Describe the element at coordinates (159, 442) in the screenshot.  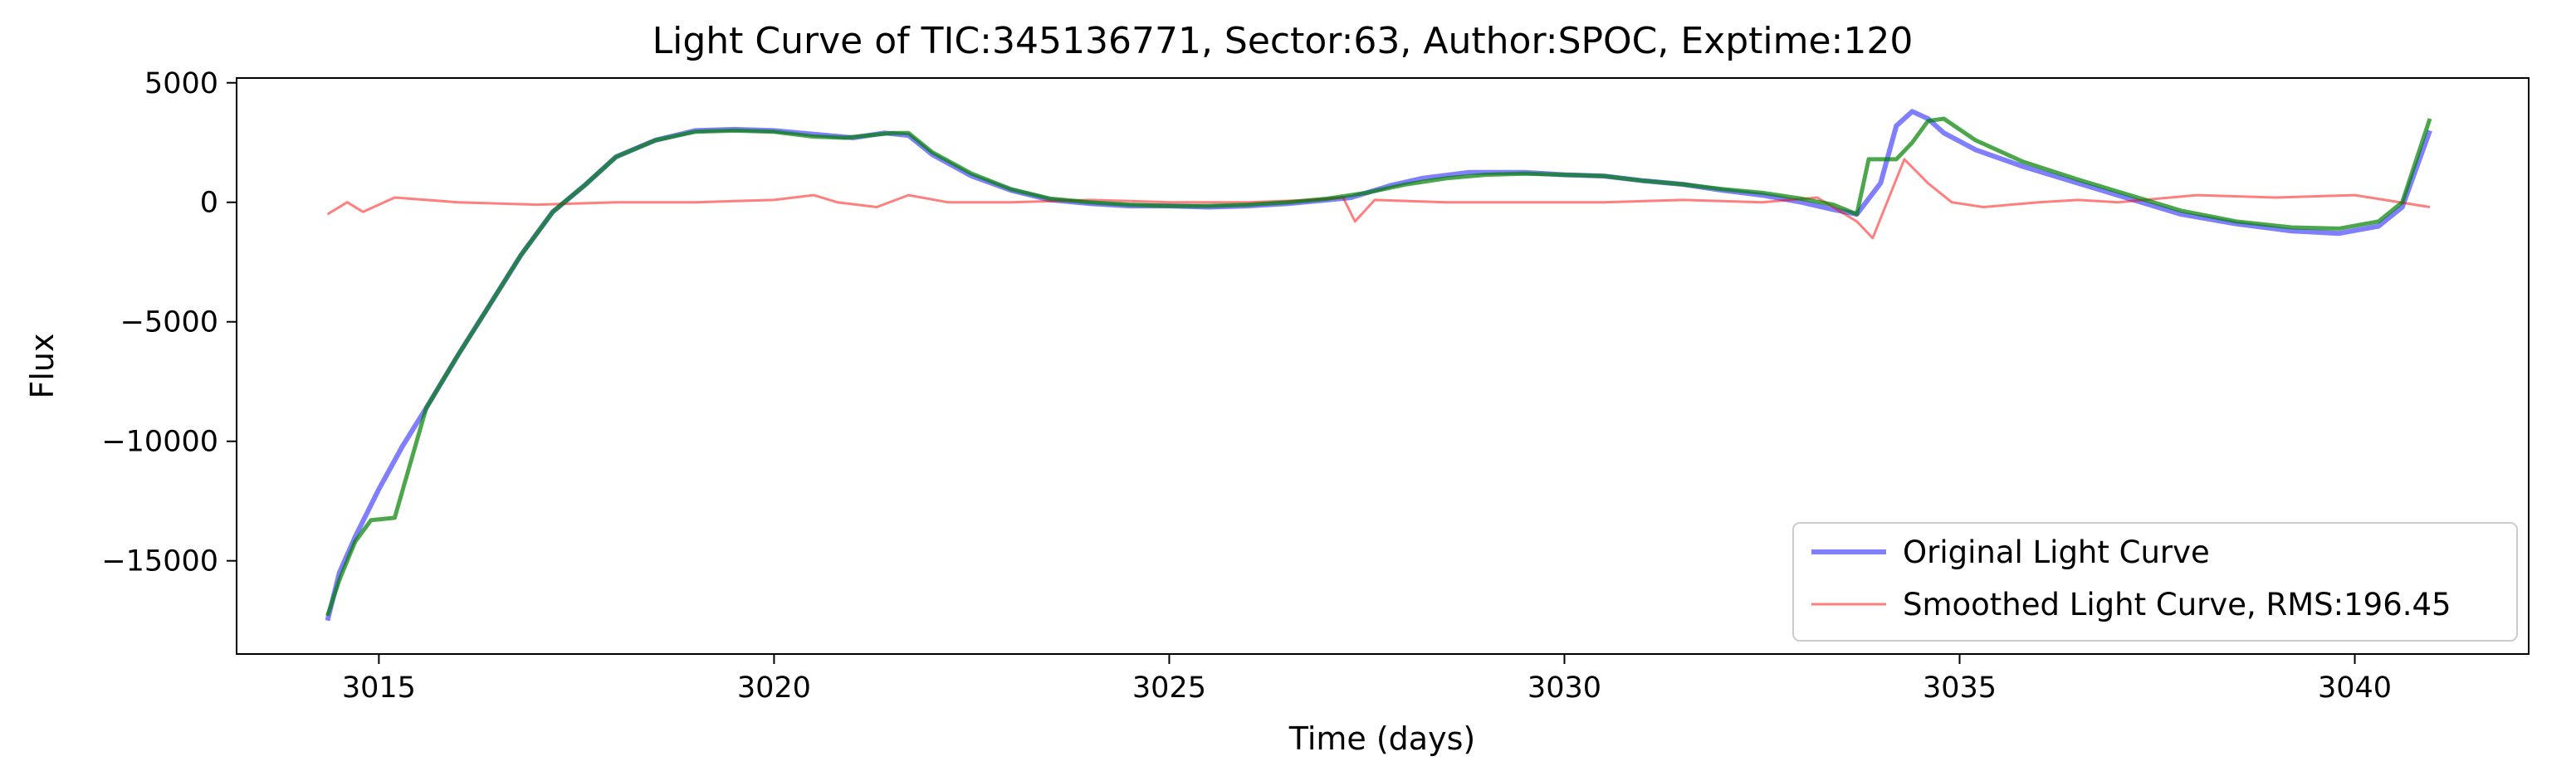
I see `y-tick-label: −10000` at that location.